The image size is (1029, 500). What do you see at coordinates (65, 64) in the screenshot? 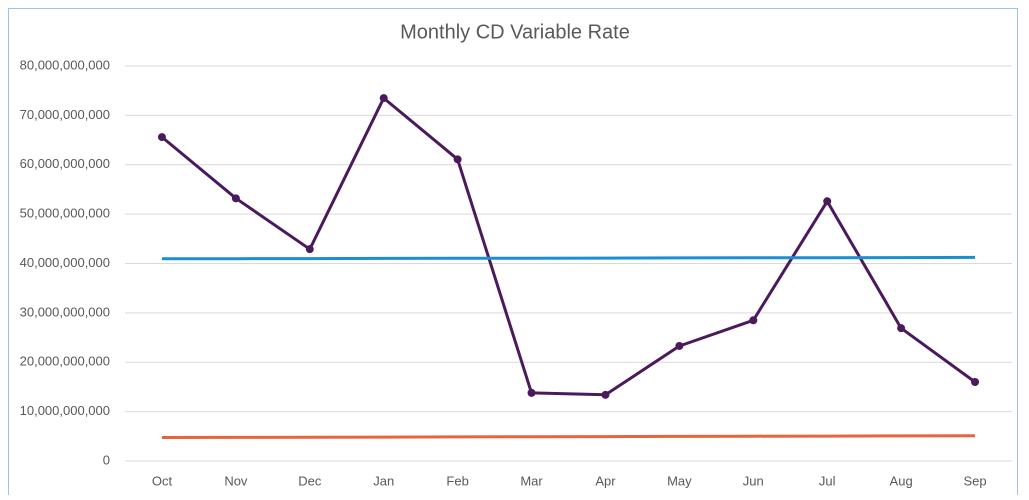
I see `y-tick-label: 80,000,000,000` at bounding box center [65, 64].